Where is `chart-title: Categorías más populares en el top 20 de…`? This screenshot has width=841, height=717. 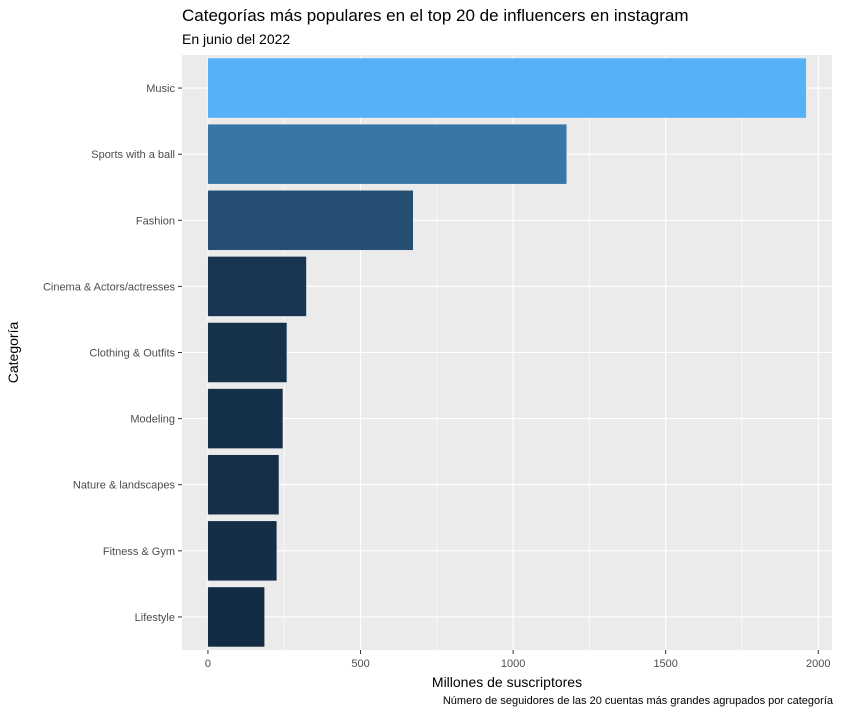 chart-title: Categorías más populares en el top 20 de… is located at coordinates (435, 15).